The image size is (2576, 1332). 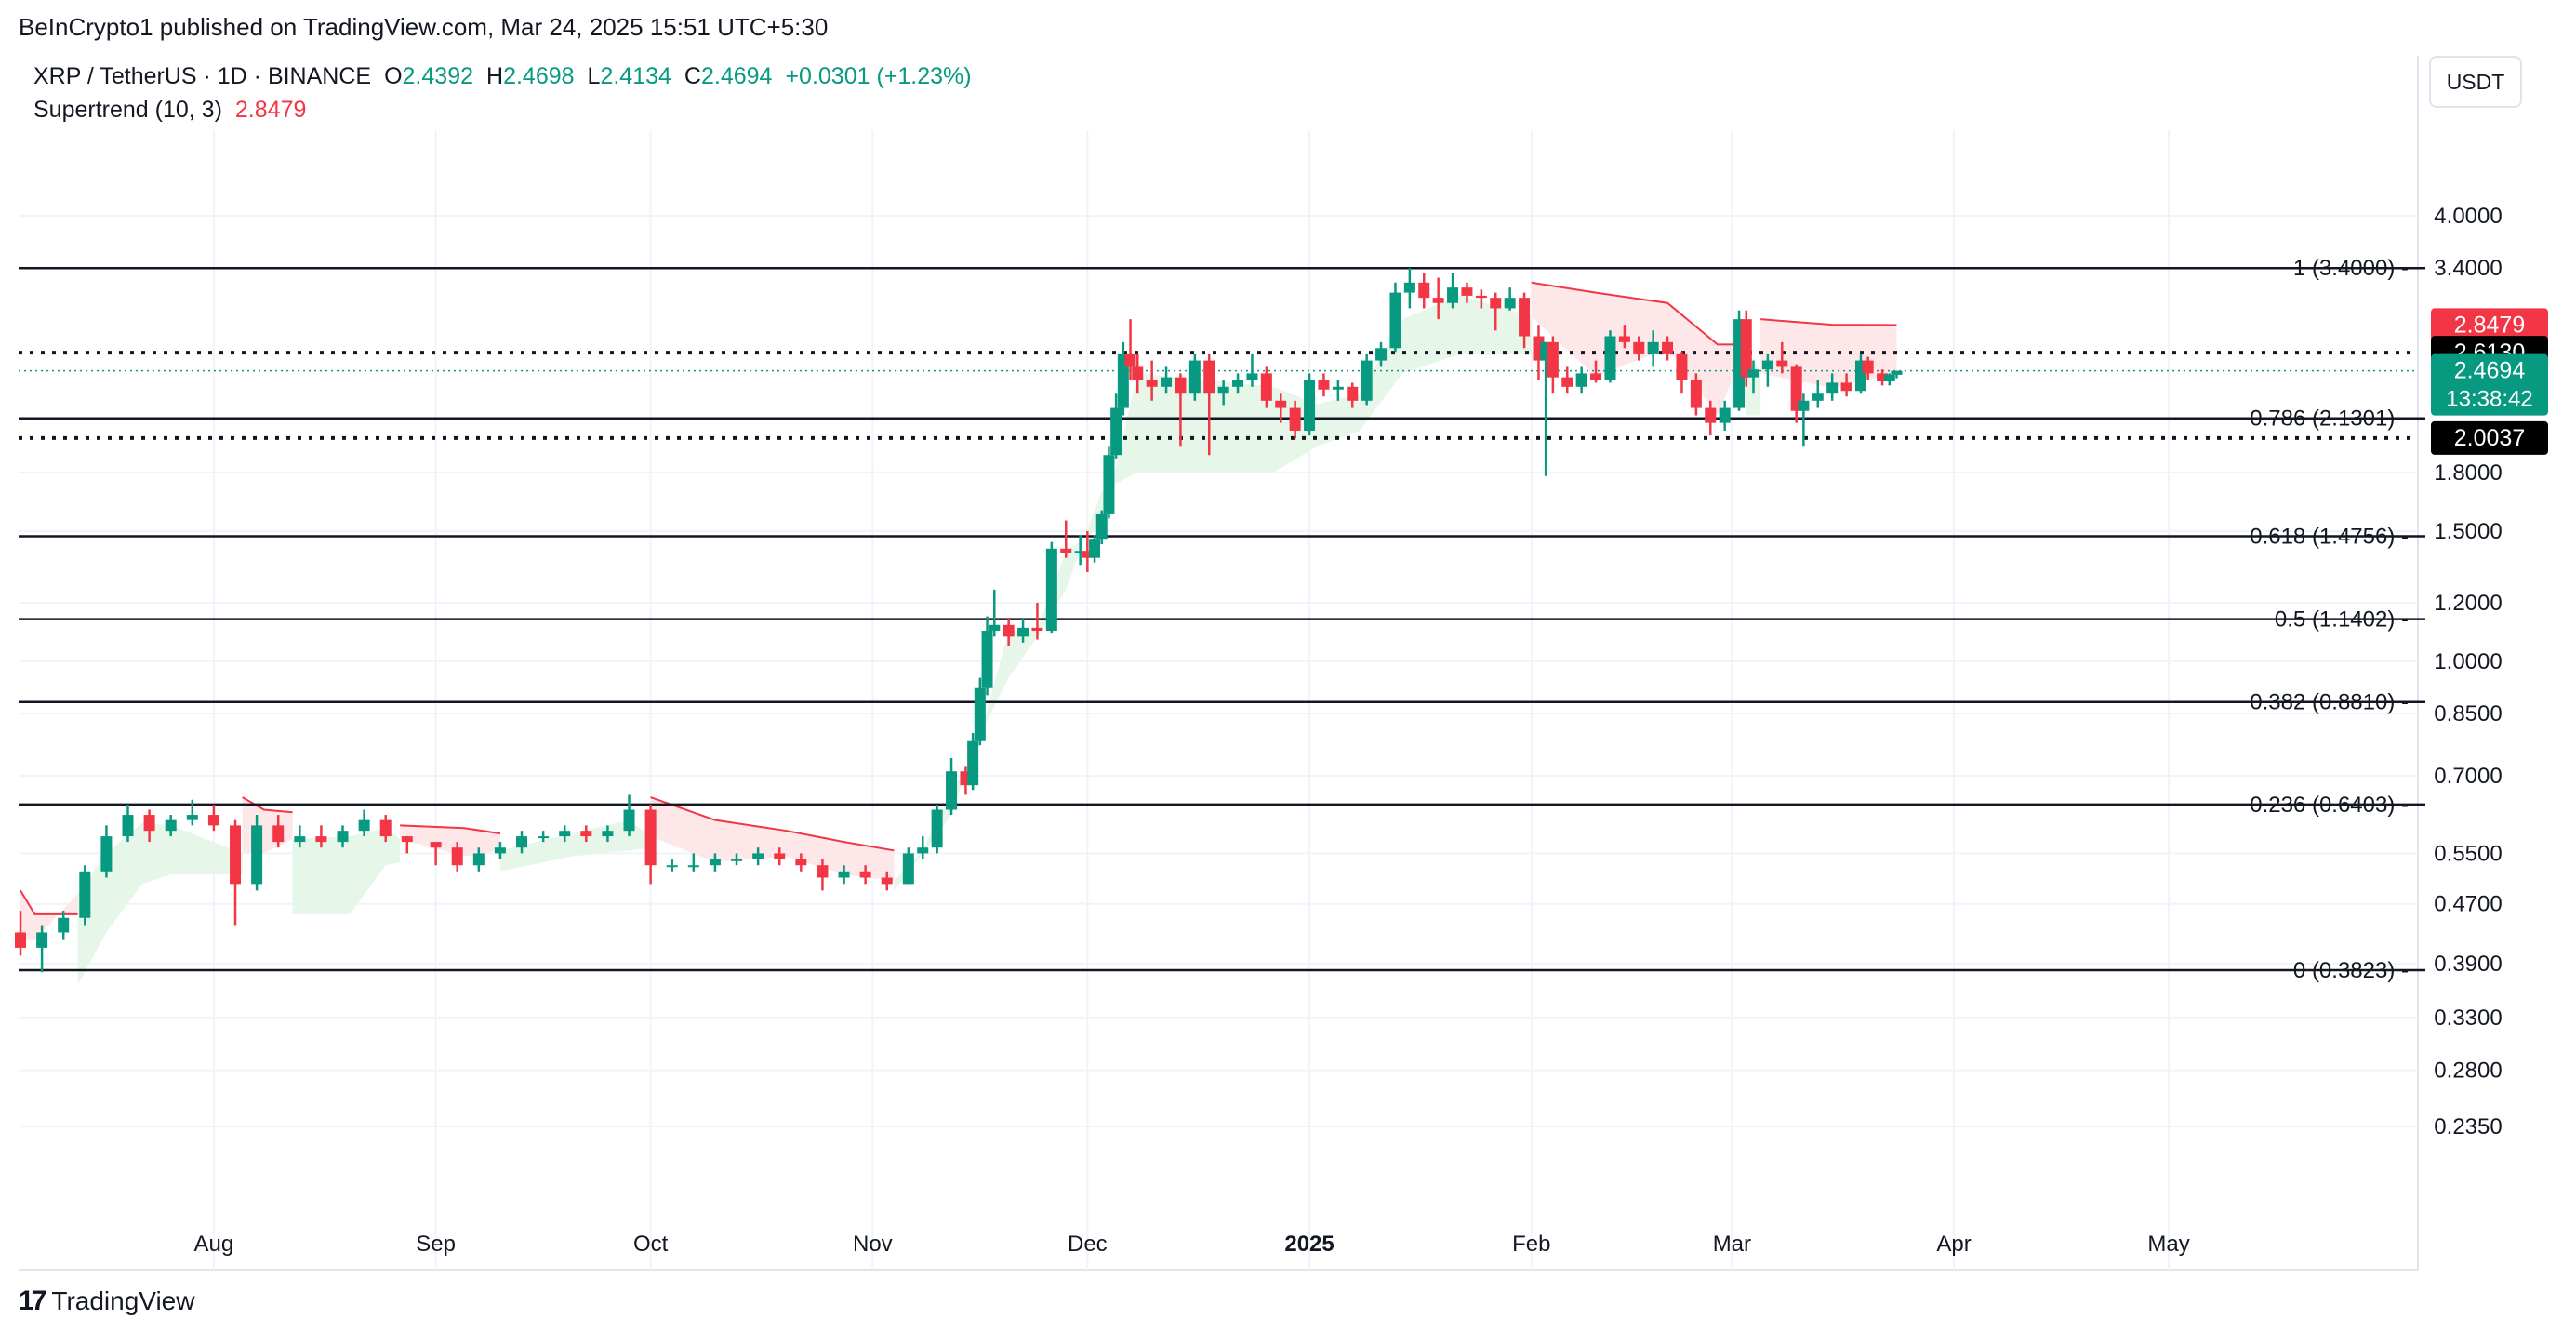 What do you see at coordinates (2468, 964) in the screenshot?
I see `y-axis-tick-label: 0.3900` at bounding box center [2468, 964].